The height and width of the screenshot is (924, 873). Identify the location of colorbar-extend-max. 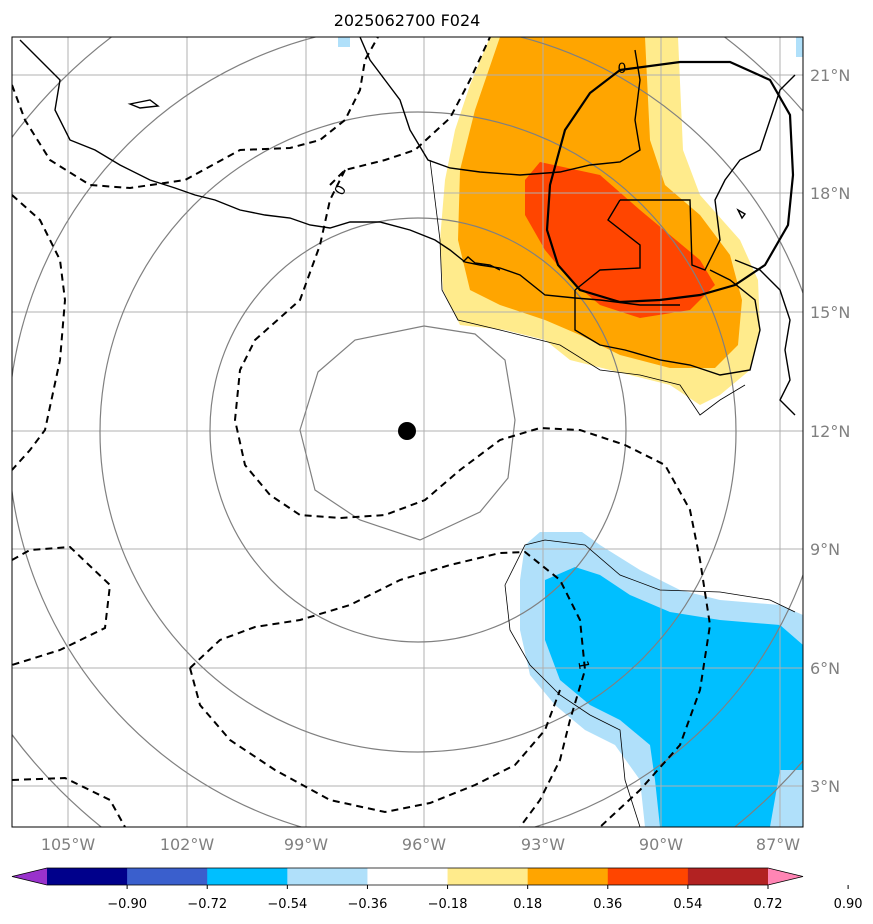
(785, 876).